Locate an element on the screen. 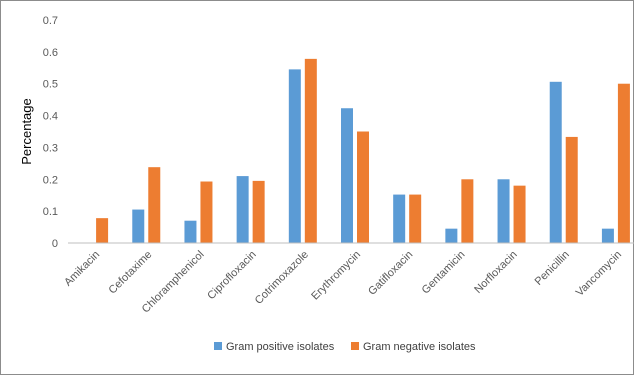 The width and height of the screenshot is (644, 377). y-tick-label: 0.2 is located at coordinates (50, 180).